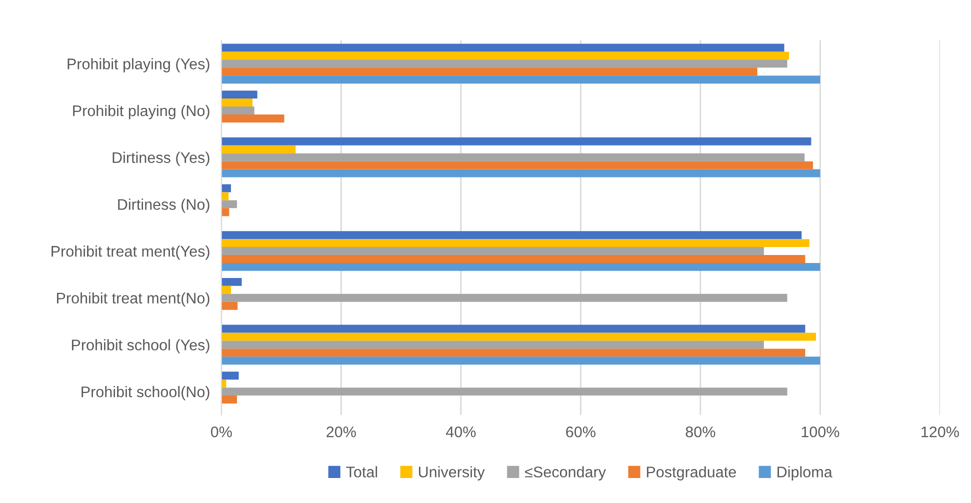 The width and height of the screenshot is (971, 503). I want to click on y-tick-label: Prohibit school(No), so click(146, 393).